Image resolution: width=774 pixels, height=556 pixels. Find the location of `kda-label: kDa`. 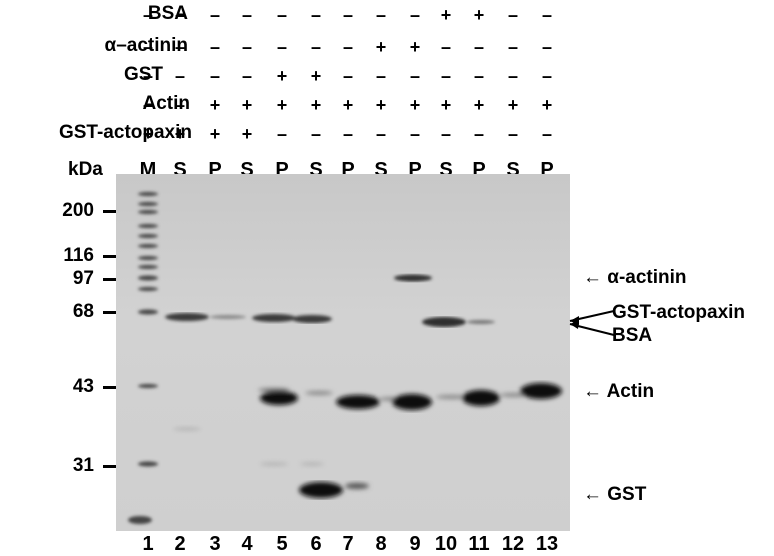

kda-label: kDa is located at coordinates (85, 169).